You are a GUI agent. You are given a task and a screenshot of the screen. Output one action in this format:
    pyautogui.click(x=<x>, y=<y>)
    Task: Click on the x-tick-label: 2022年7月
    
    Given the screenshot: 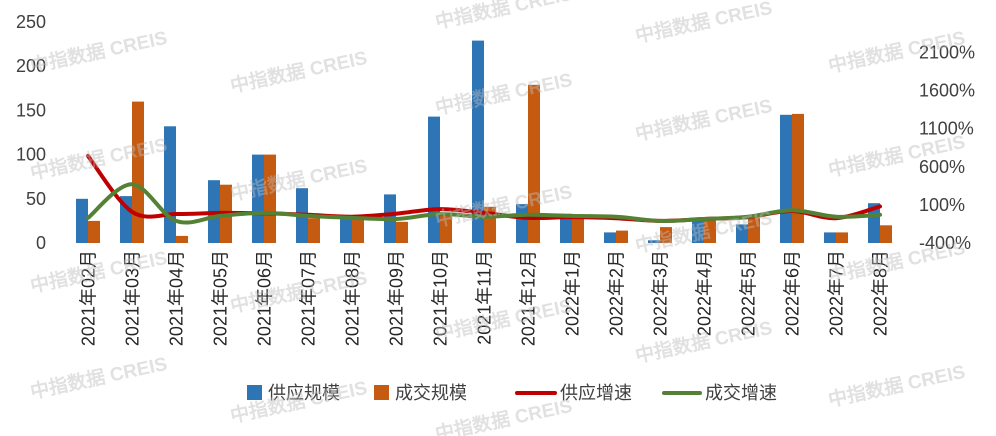 What is the action you would take?
    pyautogui.click(x=837, y=293)
    